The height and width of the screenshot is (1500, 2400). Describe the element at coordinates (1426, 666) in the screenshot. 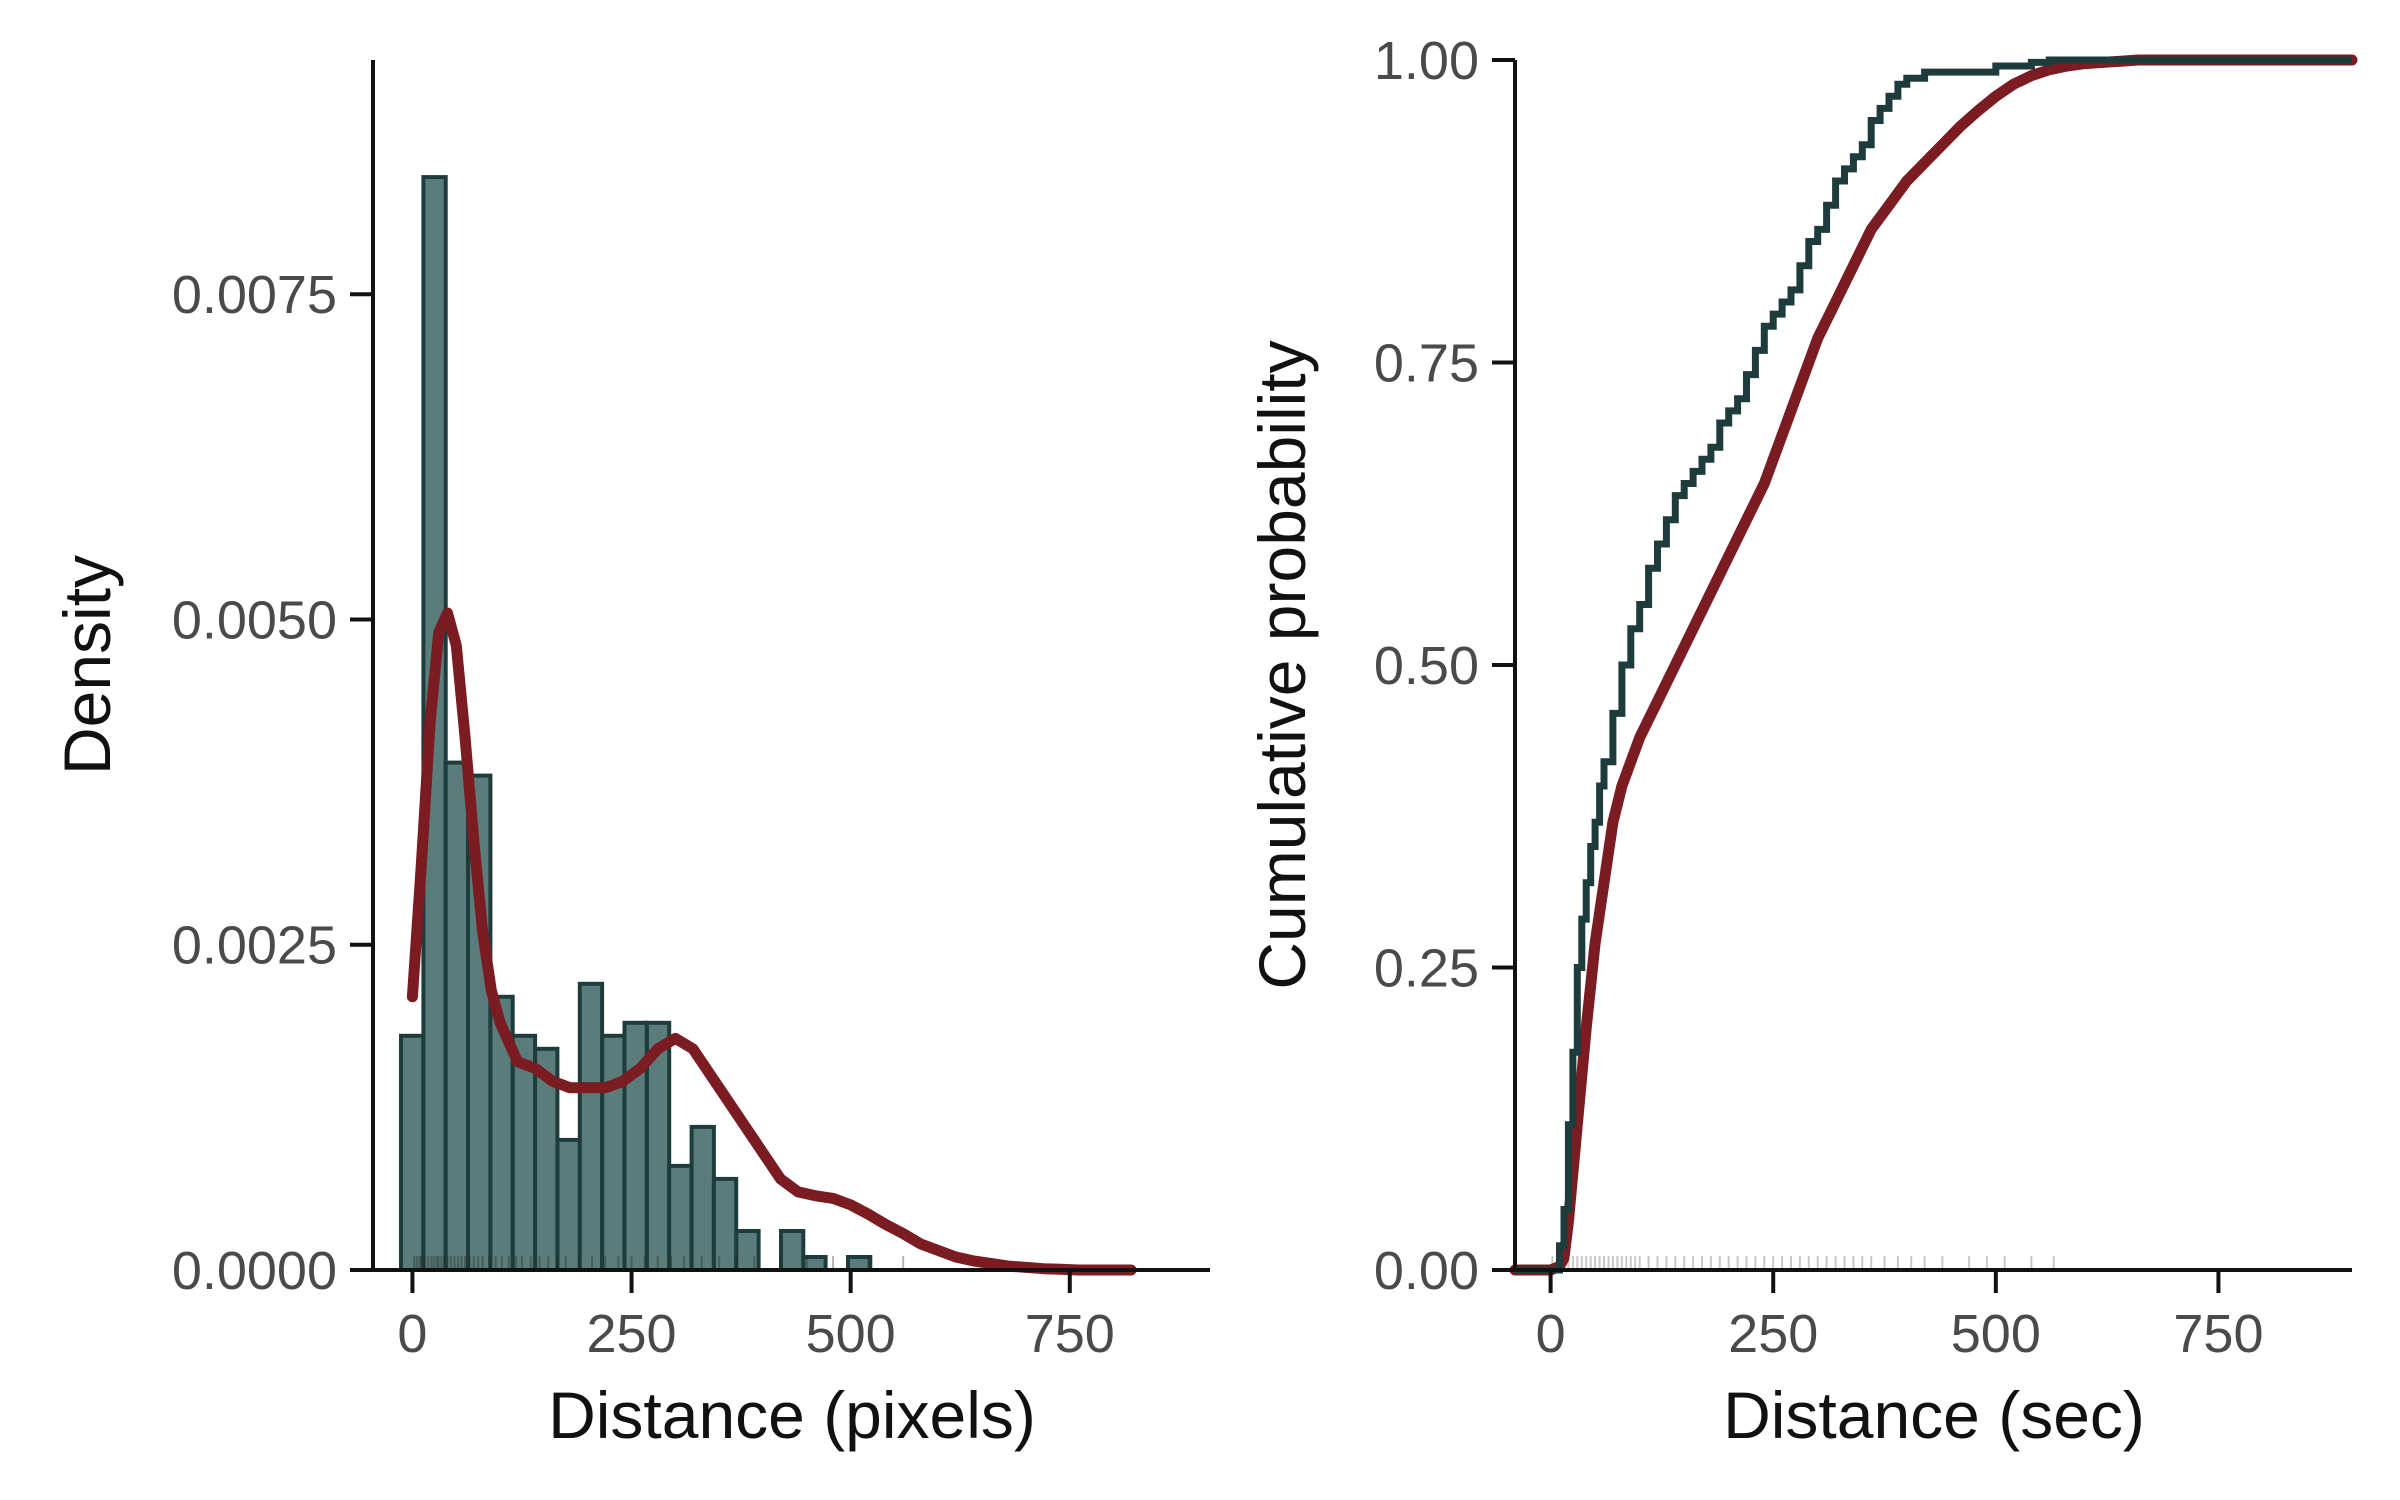

I see `y-tick-label: 0.50` at that location.